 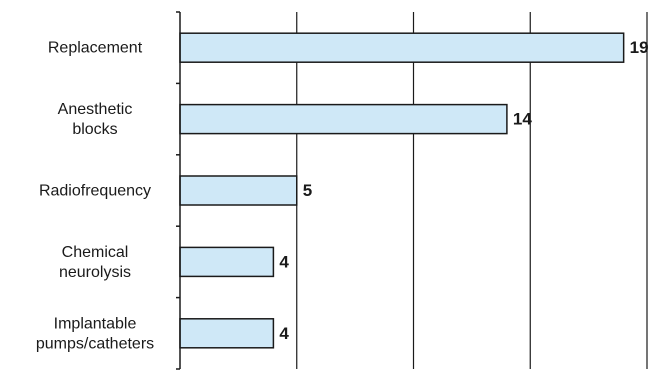 What do you see at coordinates (95, 333) in the screenshot?
I see `category-label-4: Implantable pumps/catheters` at bounding box center [95, 333].